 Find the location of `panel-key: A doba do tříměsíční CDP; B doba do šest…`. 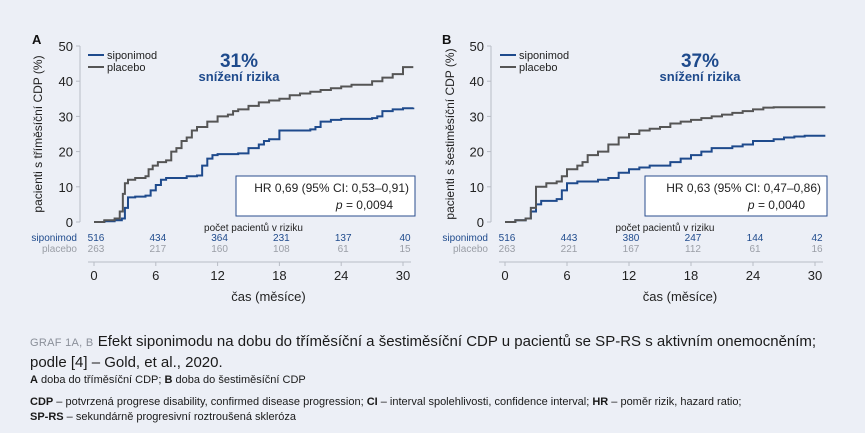

panel-key: A doba do tříměsíční CDP; B doba do šest… is located at coordinates (437, 380).